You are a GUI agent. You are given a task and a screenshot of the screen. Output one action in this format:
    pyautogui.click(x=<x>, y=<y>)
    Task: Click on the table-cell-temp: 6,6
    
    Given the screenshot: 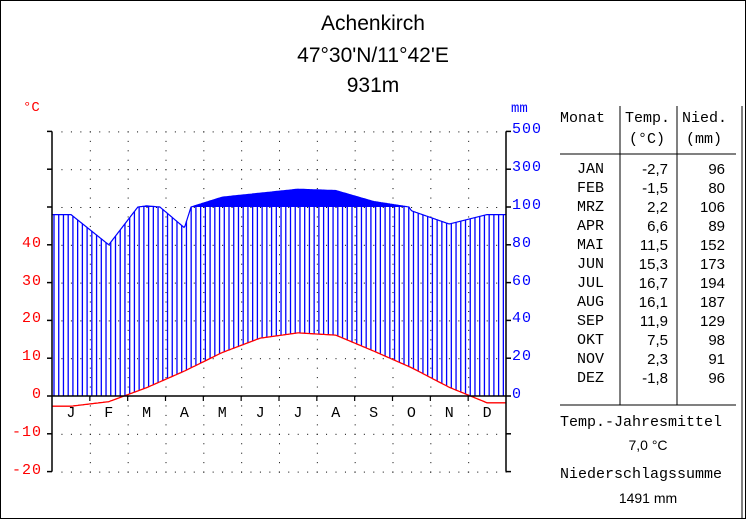 What is the action you would take?
    pyautogui.click(x=657, y=226)
    